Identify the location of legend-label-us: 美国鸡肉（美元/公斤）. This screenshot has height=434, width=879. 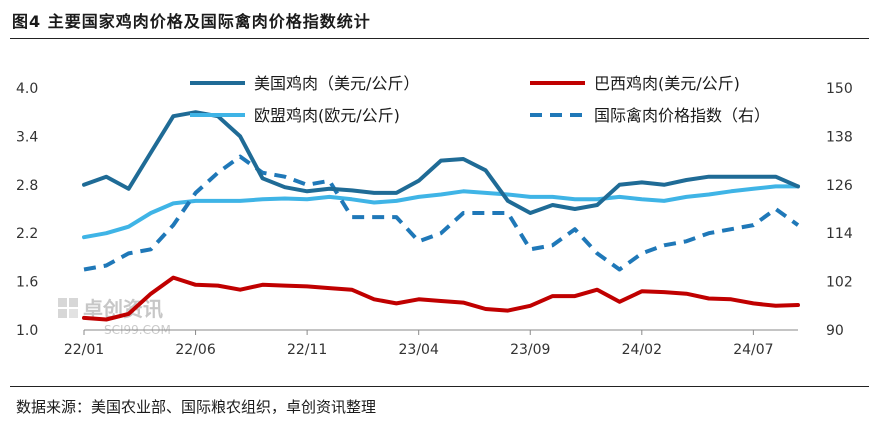
(336, 83).